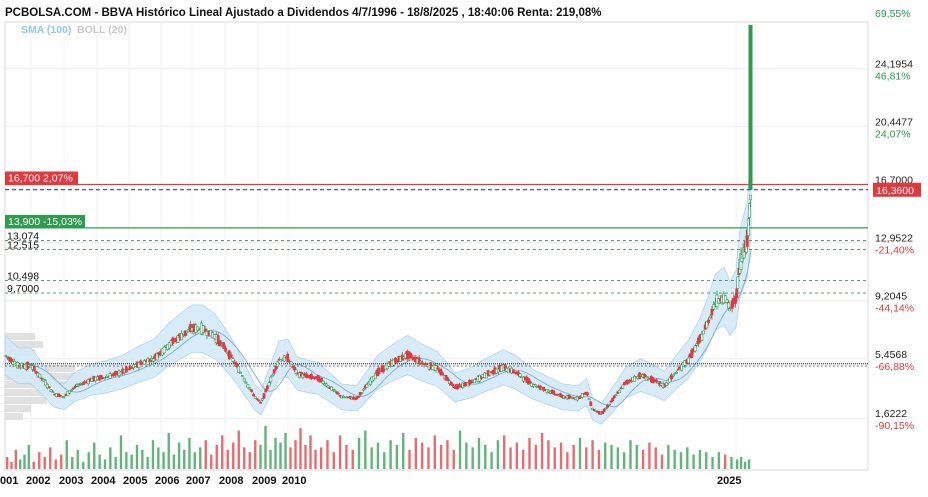  I want to click on x-tick-label: 2004, so click(103, 481).